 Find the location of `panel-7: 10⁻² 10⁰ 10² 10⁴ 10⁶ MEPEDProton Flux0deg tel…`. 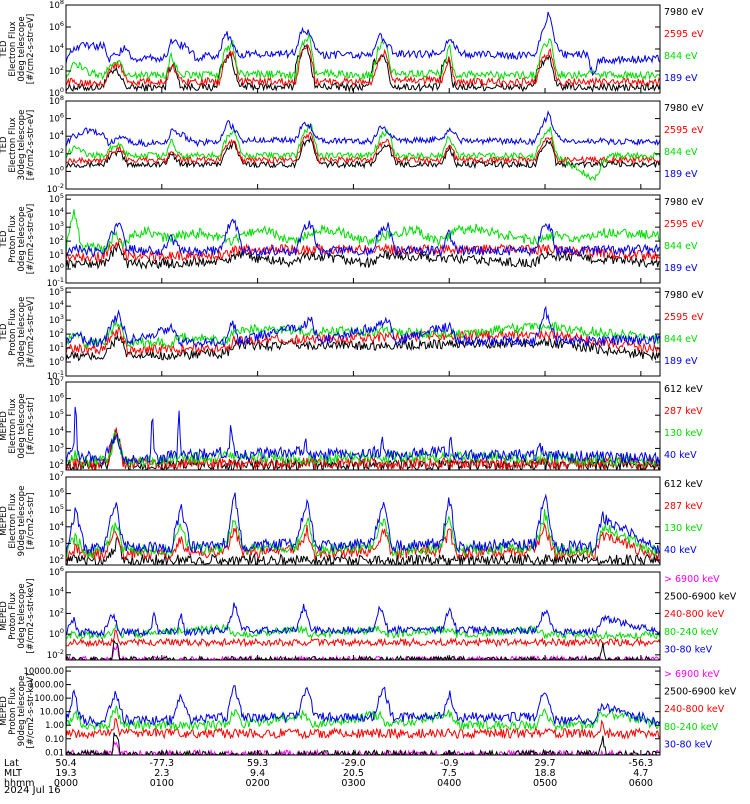

panel-7: 10⁻² 10⁰ 10² 10⁴ 10⁶ MEPEDProton Flux0deg tel… is located at coordinates (368, 613).